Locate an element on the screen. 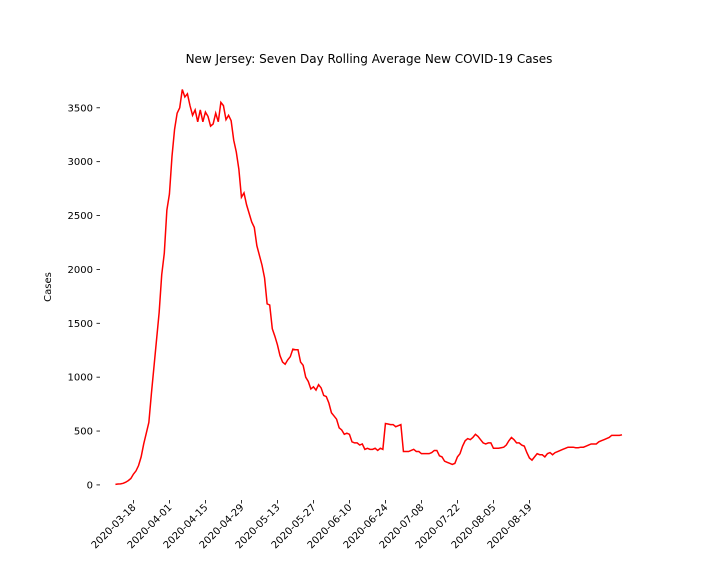 The width and height of the screenshot is (720, 580). y-tick-label: 3500 is located at coordinates (80, 108).